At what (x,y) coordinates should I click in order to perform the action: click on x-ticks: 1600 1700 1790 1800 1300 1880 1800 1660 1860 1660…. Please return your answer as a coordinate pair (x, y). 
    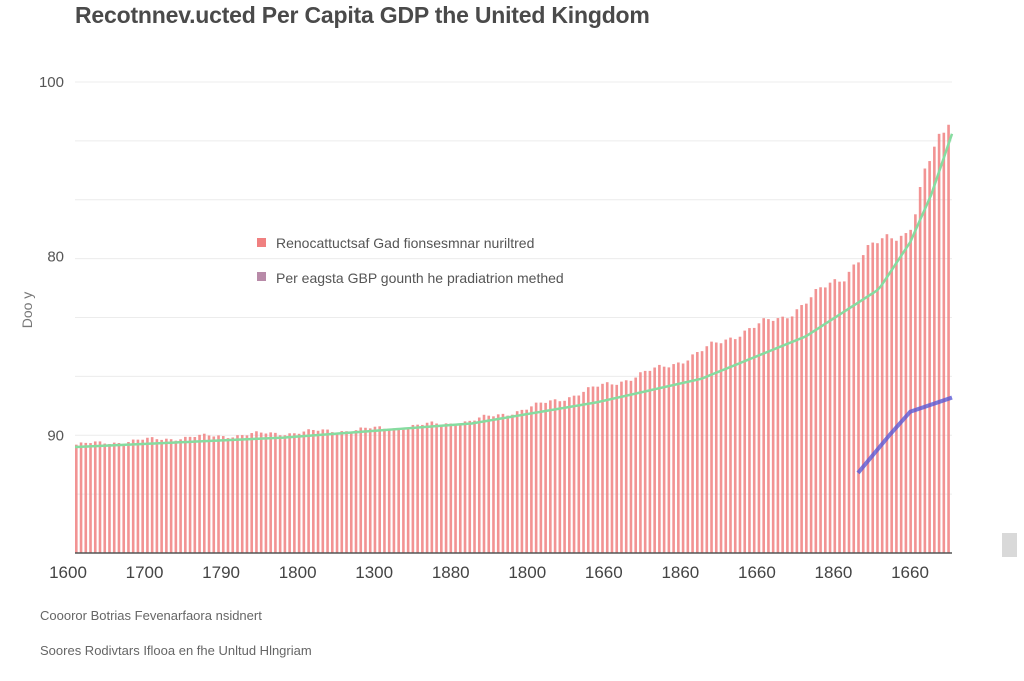
    Looking at the image, I should click on (489, 572).